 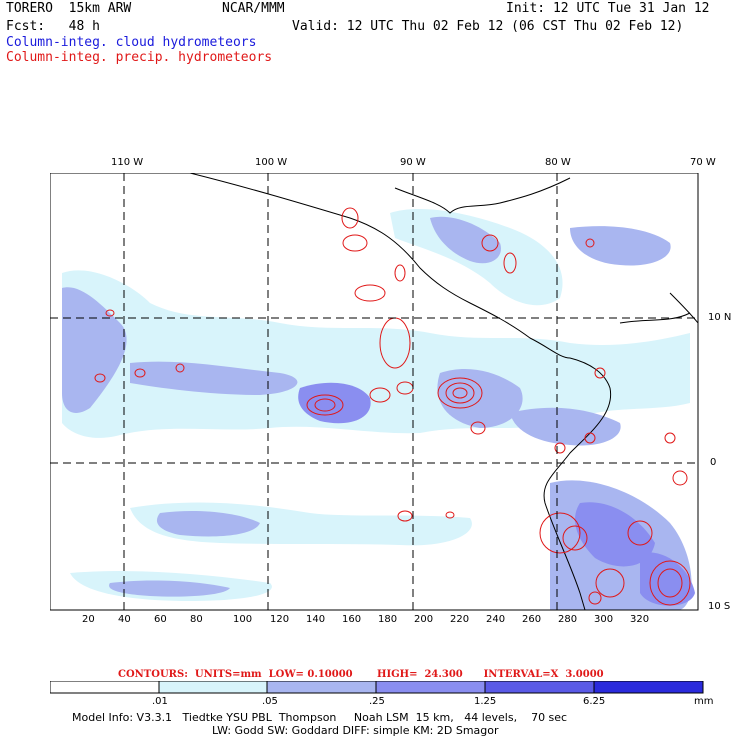 I want to click on color-legend, so click(x=377, y=687).